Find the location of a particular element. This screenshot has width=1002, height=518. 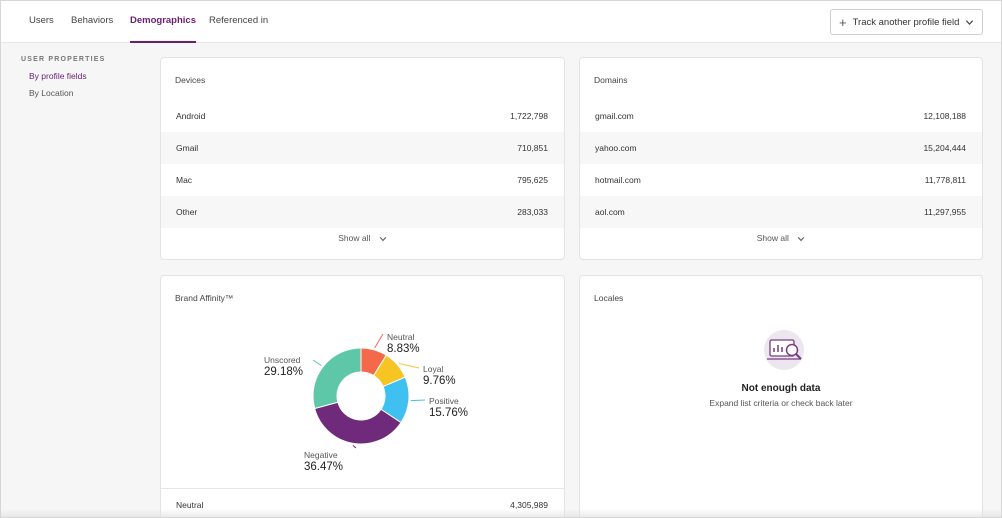

nav-item-by-location: By Location is located at coordinates (51, 93).